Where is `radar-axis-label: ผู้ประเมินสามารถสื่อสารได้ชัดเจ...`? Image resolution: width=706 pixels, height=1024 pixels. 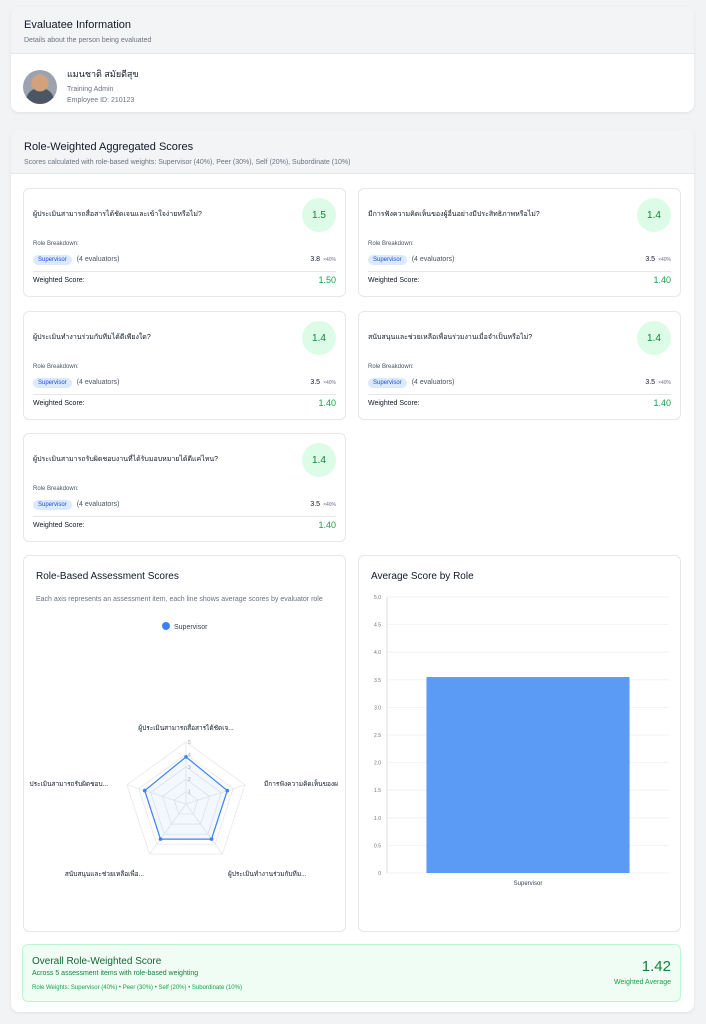
radar-axis-label: ผู้ประเมินสามารถสื่อสารได้ชัดเจ... is located at coordinates (186, 727).